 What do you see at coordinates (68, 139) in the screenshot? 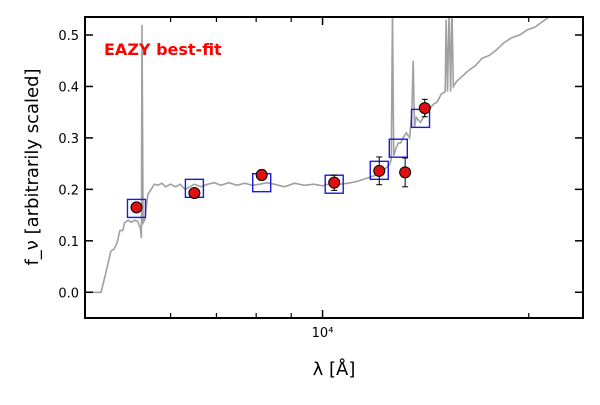
I see `y-tick-label: 0.3` at bounding box center [68, 139].